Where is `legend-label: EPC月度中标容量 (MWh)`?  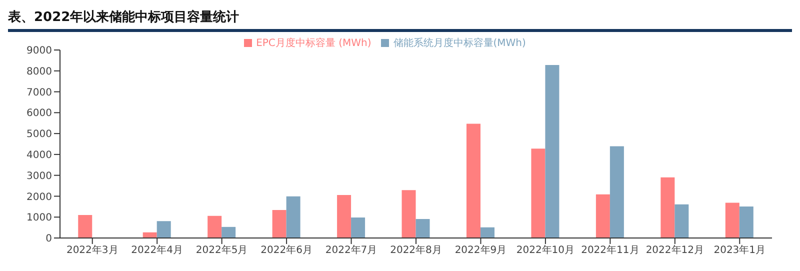
legend-label: EPC月度中标容量 (MWh) is located at coordinates (314, 43).